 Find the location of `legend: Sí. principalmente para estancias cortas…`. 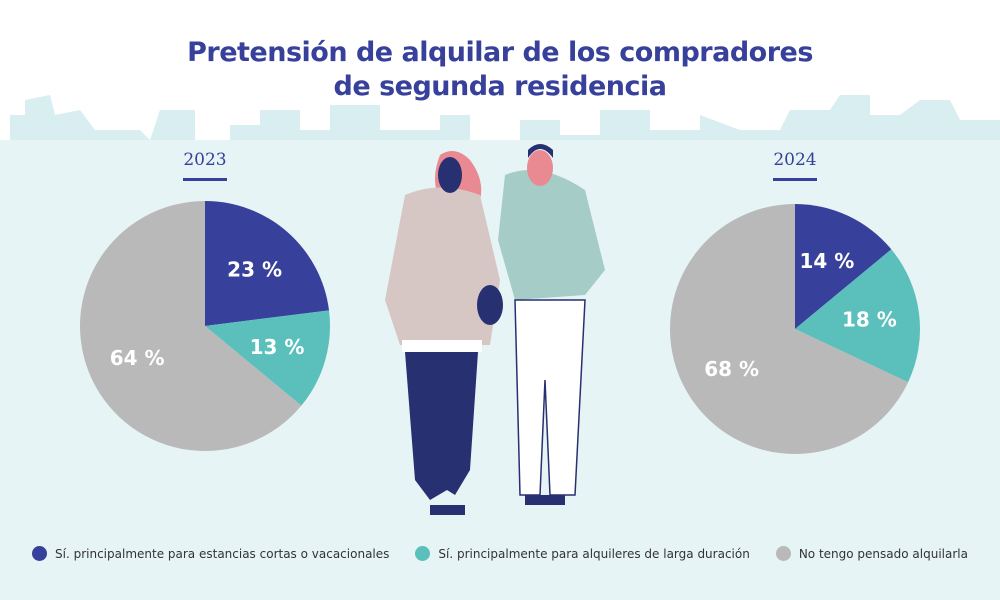

legend: Sí. principalmente para estancias cortas… is located at coordinates (500, 553).